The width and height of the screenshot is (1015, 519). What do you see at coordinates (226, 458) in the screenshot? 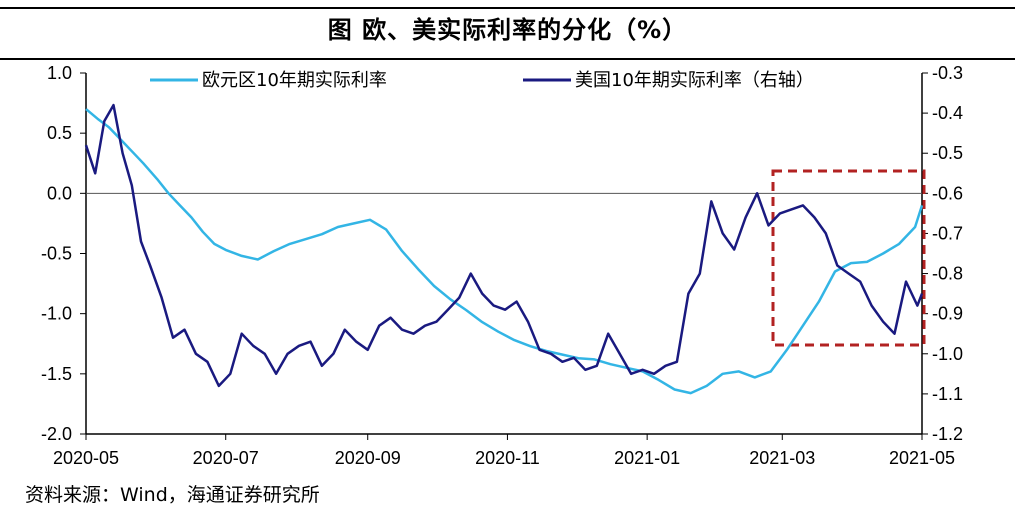
I see `x-tick-label: 2020-07` at bounding box center [226, 458].